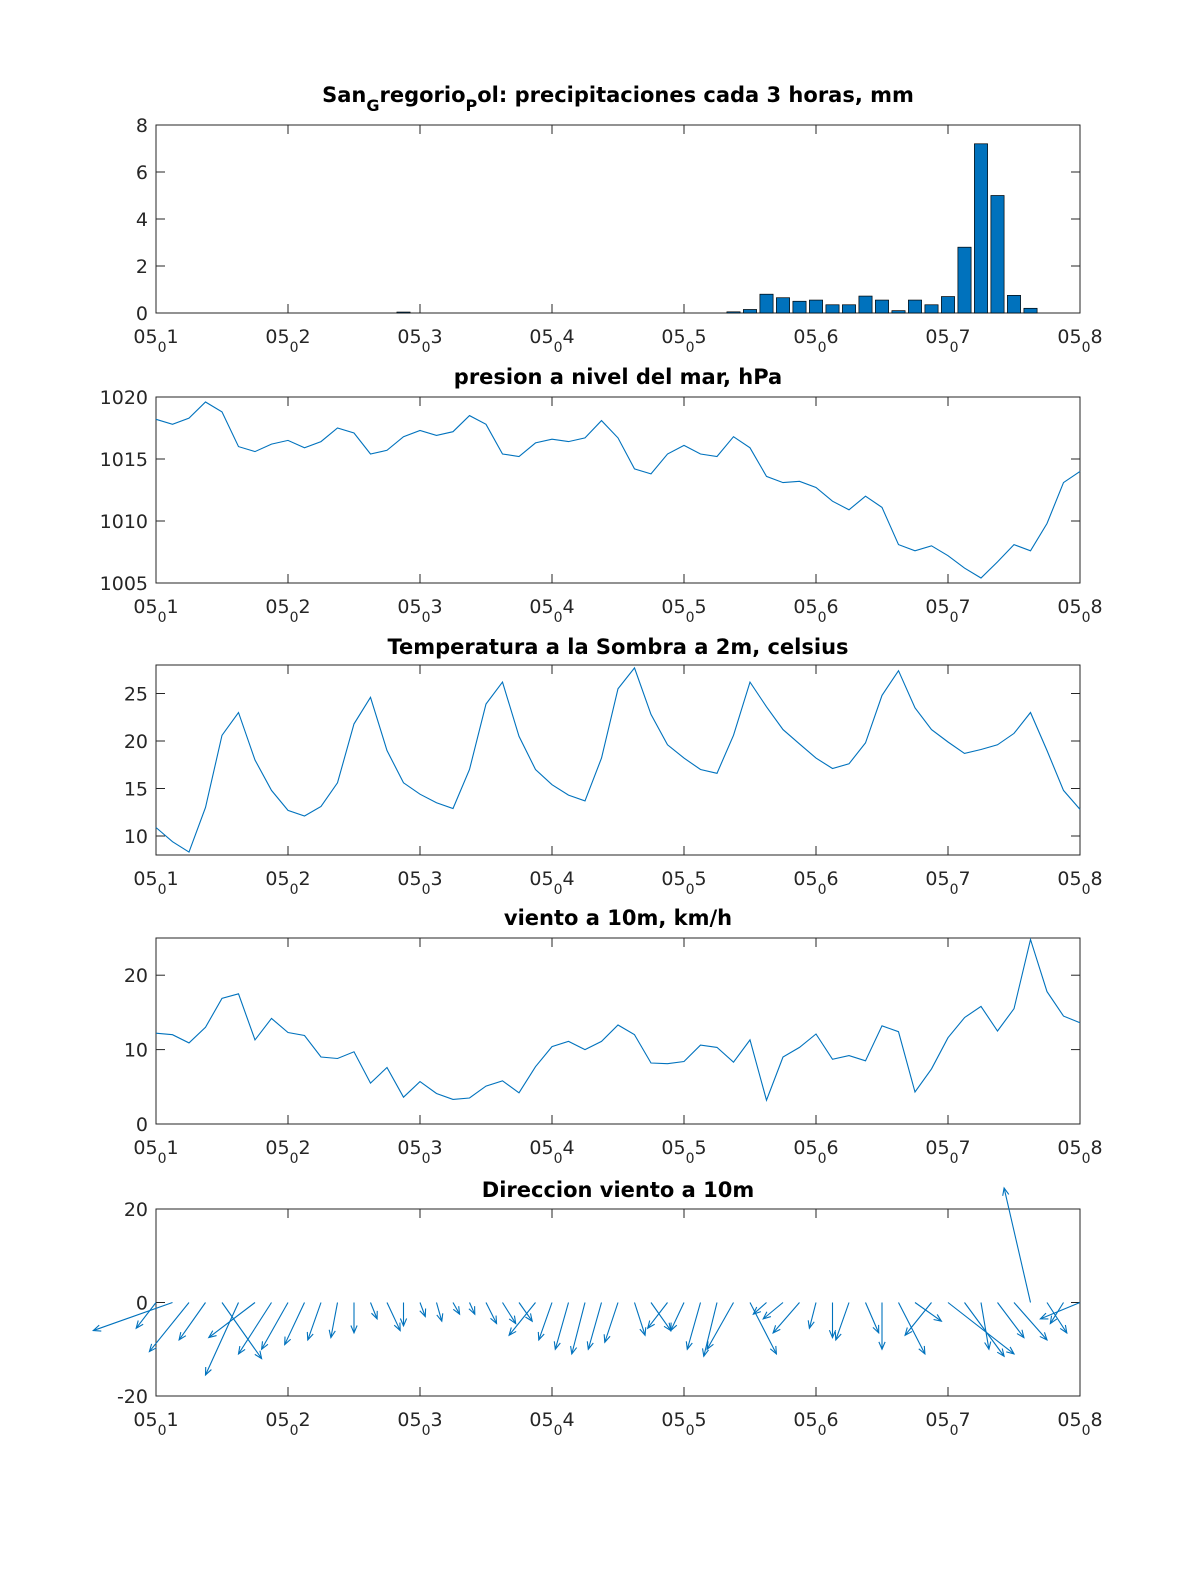 The width and height of the screenshot is (1200, 1575). What do you see at coordinates (124, 584) in the screenshot?
I see `y-tick-label: 1005` at bounding box center [124, 584].